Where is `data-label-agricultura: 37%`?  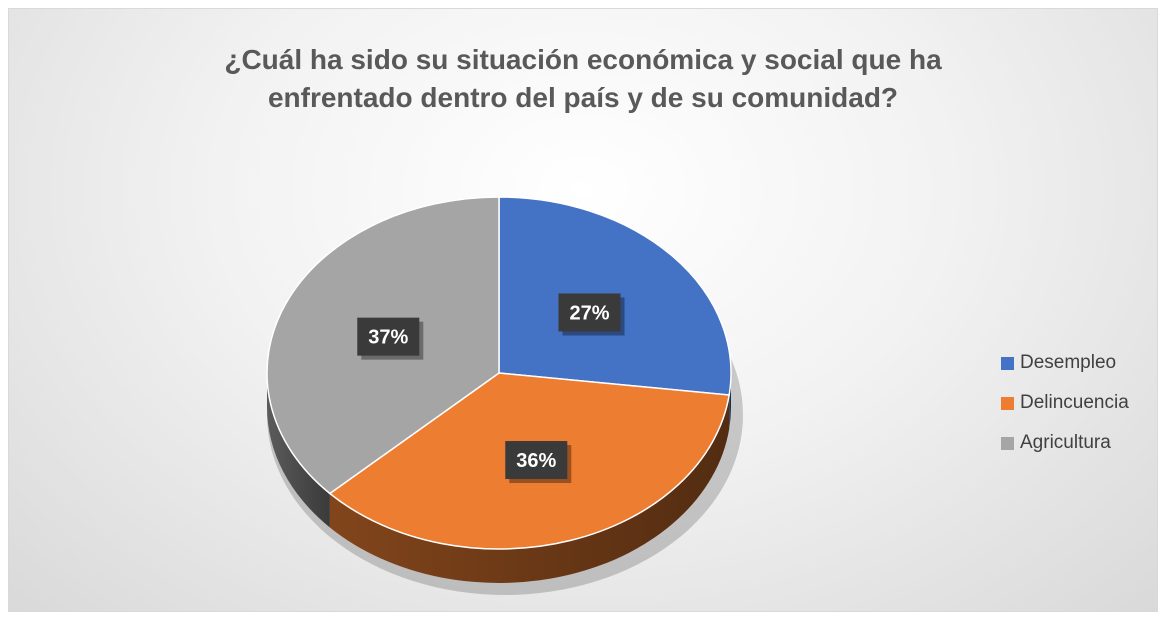
data-label-agricultura: 37% is located at coordinates (390, 338).